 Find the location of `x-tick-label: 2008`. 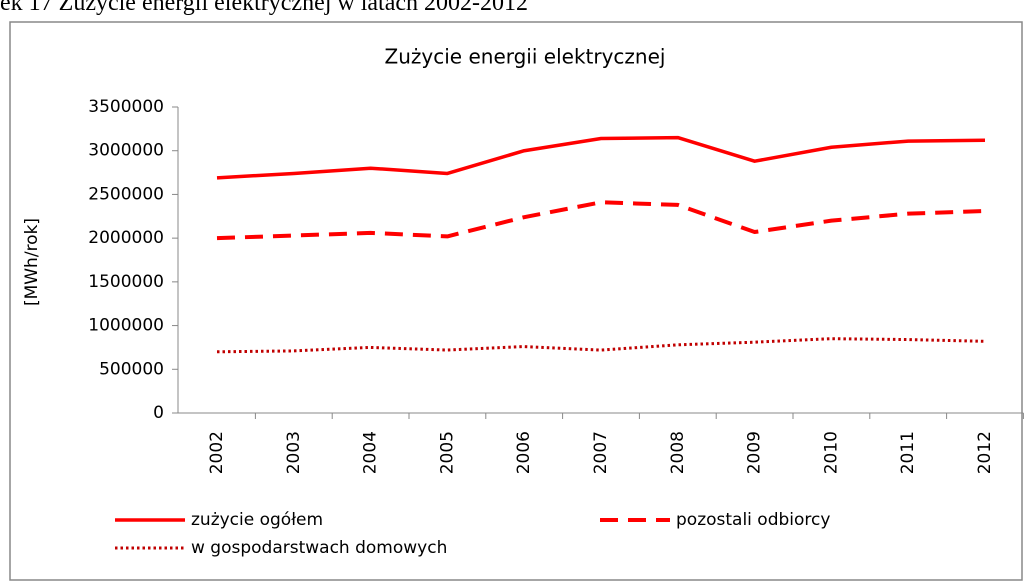

x-tick-label: 2008 is located at coordinates (678, 452).